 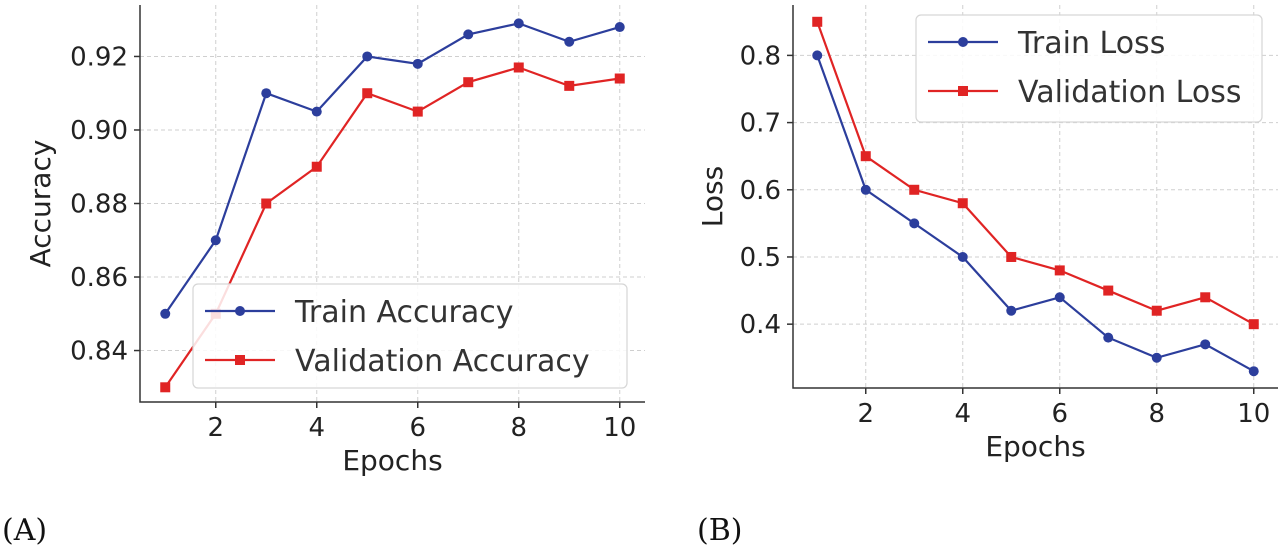 I want to click on y-axis-label: Loss, so click(x=712, y=196).